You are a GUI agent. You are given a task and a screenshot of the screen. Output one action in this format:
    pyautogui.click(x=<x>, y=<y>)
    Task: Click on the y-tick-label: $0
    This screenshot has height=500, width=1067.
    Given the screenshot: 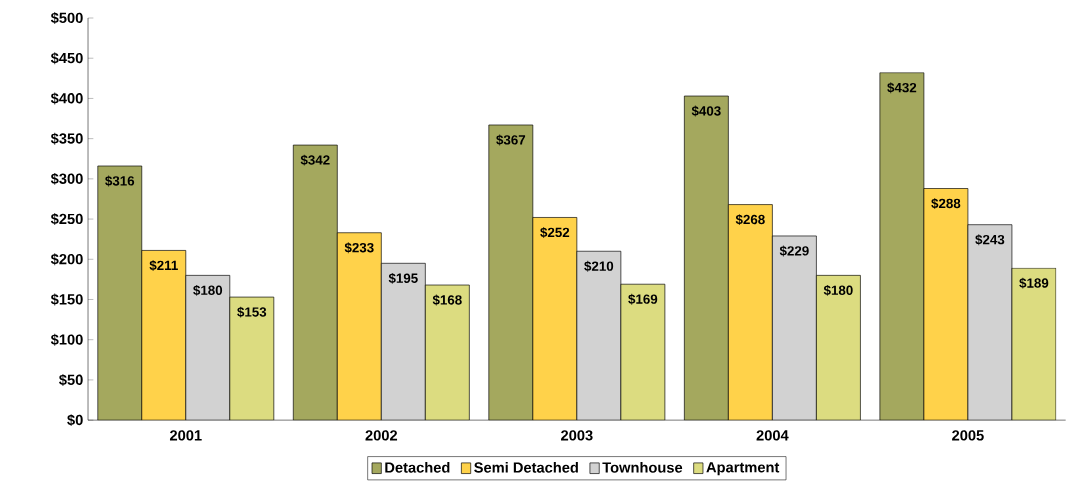 What is the action you would take?
    pyautogui.click(x=75, y=420)
    